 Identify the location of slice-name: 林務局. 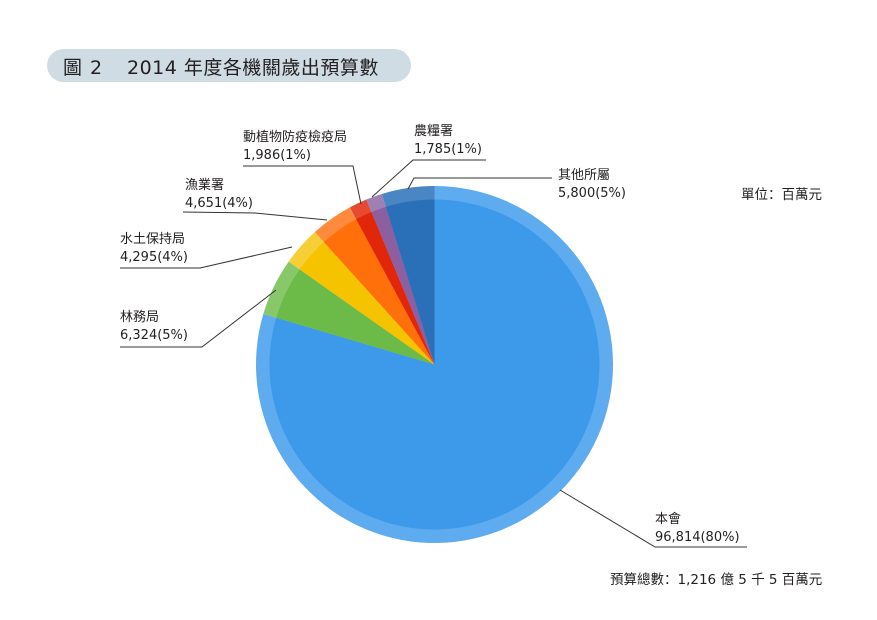
(140, 317).